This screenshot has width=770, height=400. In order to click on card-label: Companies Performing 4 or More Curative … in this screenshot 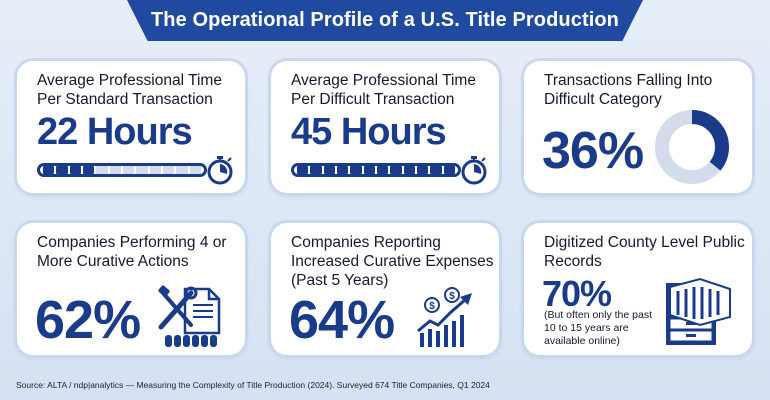, I will do `click(132, 252)`.